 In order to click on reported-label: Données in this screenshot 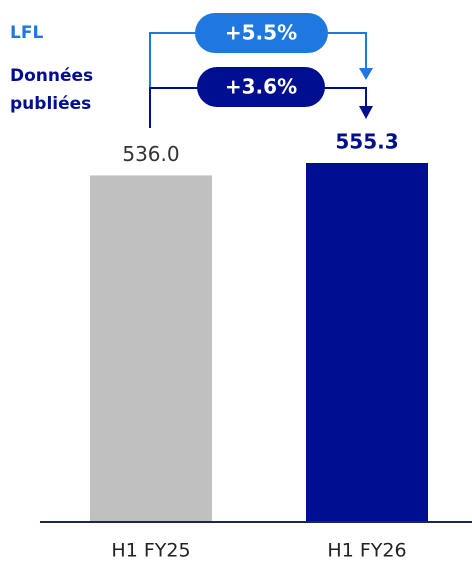, I will do `click(51, 76)`.